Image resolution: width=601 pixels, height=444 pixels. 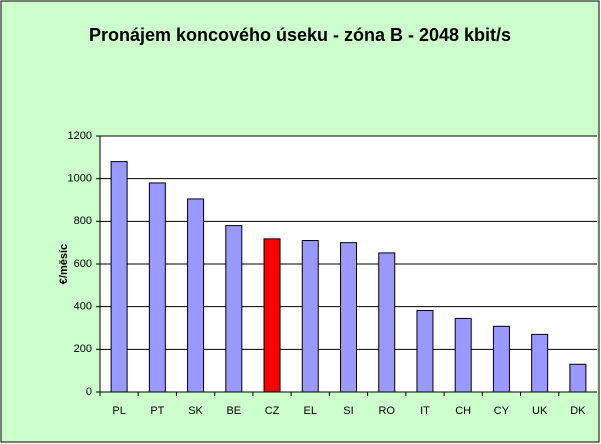 I want to click on x-tick-label: RO, so click(x=386, y=411).